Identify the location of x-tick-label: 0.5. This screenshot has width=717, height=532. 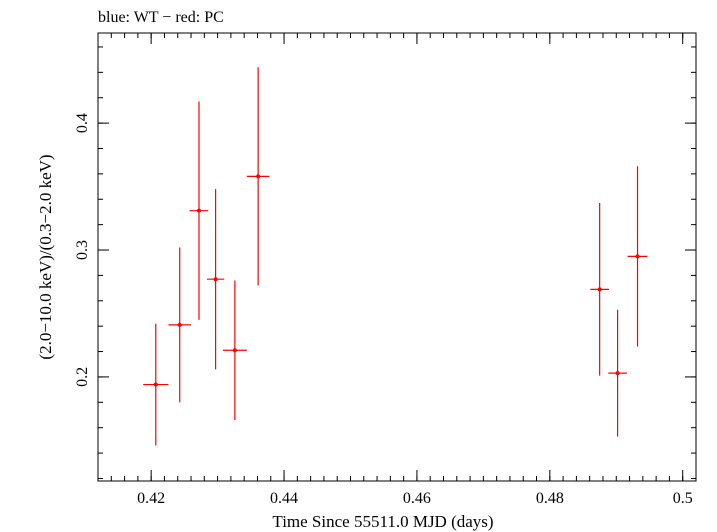
(683, 498).